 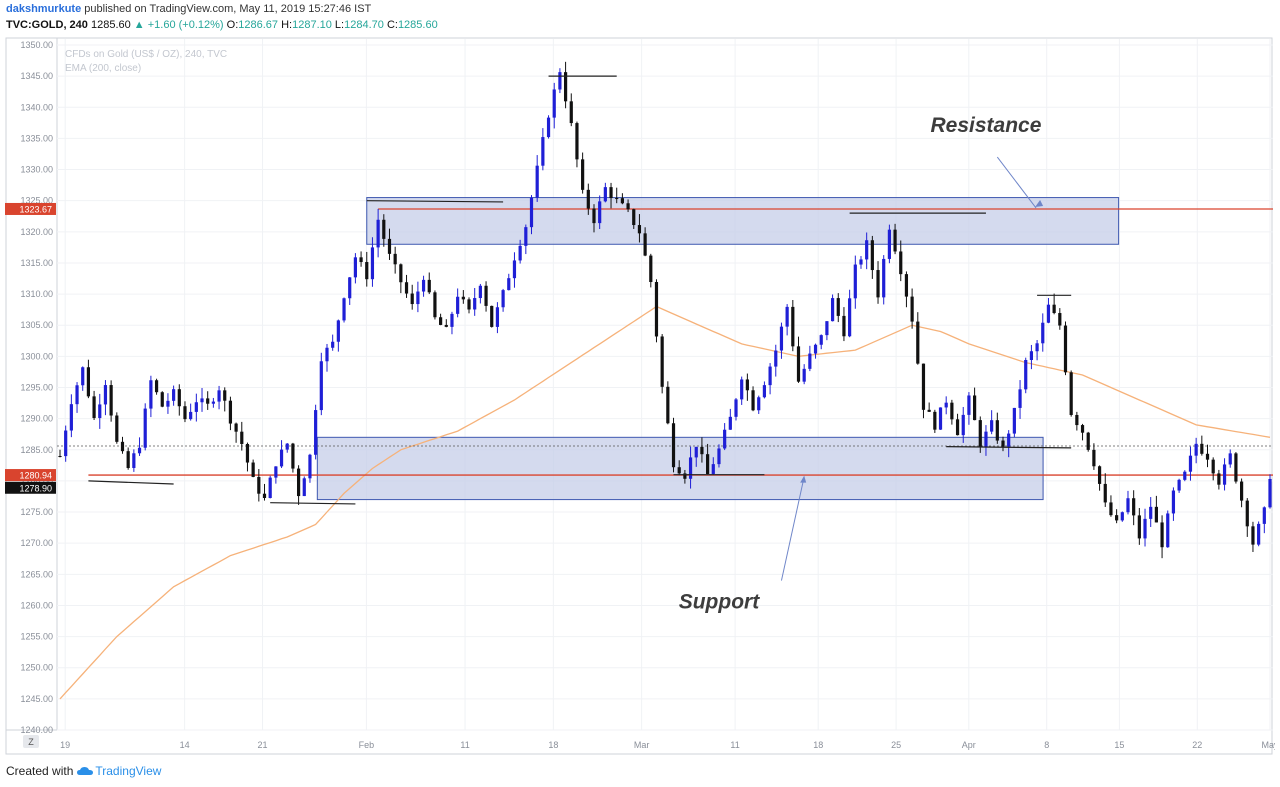 What do you see at coordinates (1119, 745) in the screenshot?
I see `x-tick-label: 15` at bounding box center [1119, 745].